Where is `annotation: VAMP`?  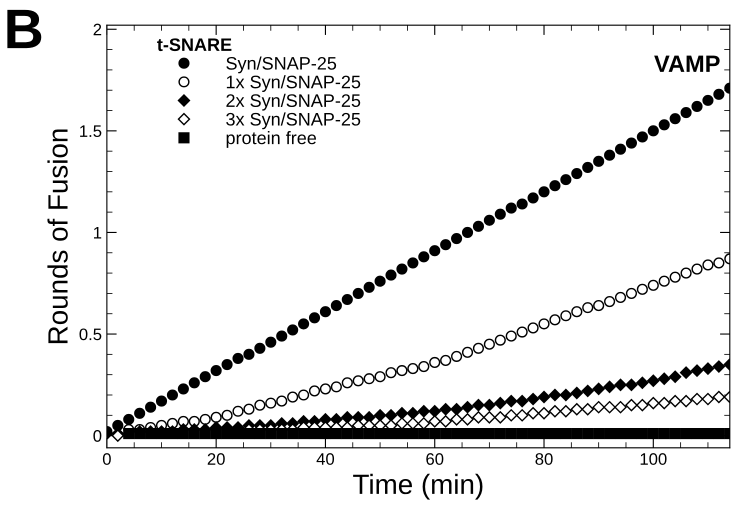
annotation: VAMP is located at coordinates (687, 64).